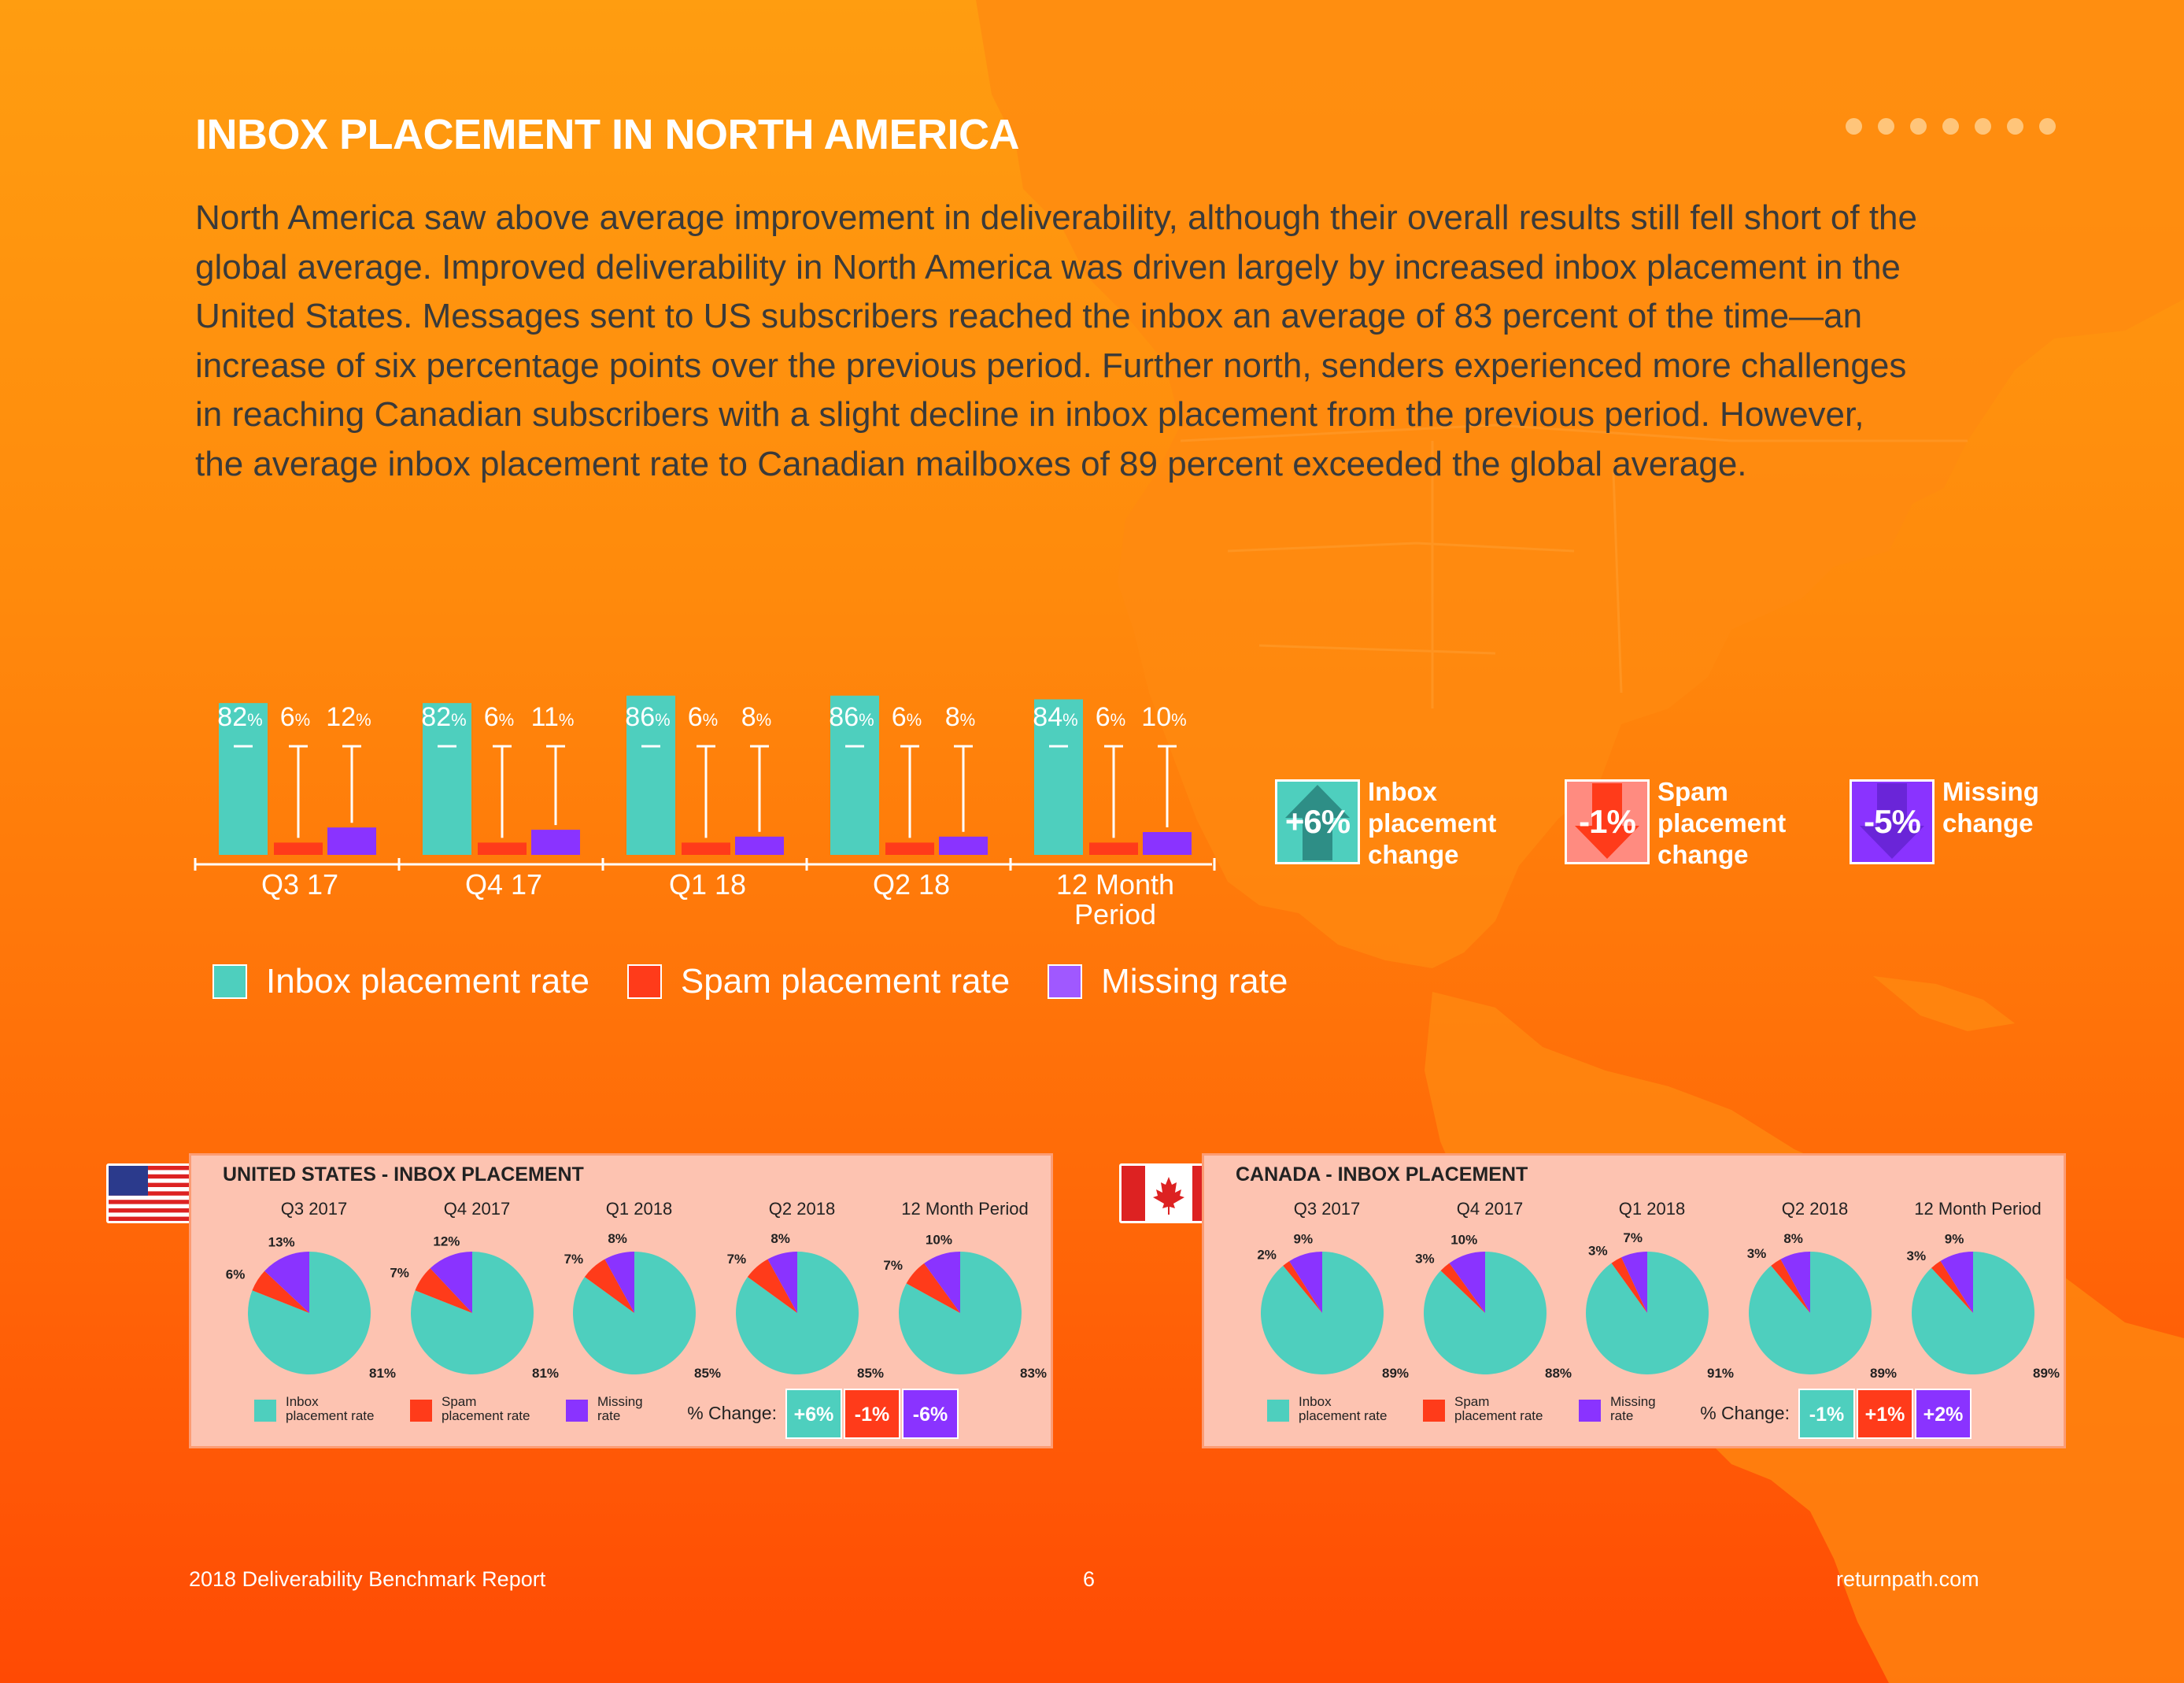 This screenshot has width=2184, height=1683. I want to click on kpi-spam-value: -1%, so click(1607, 822).